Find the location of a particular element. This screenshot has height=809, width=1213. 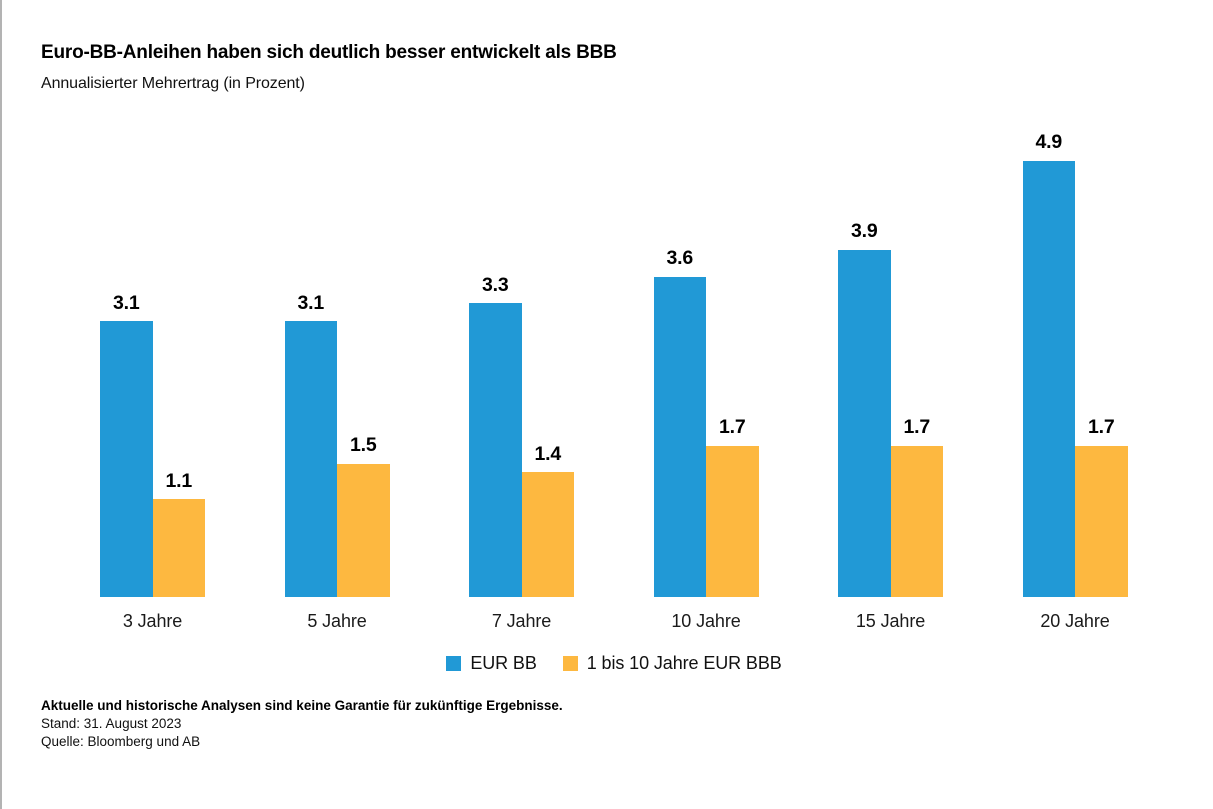

bar-group: 4.9 1.7 20 Jahre is located at coordinates (1075, 377).